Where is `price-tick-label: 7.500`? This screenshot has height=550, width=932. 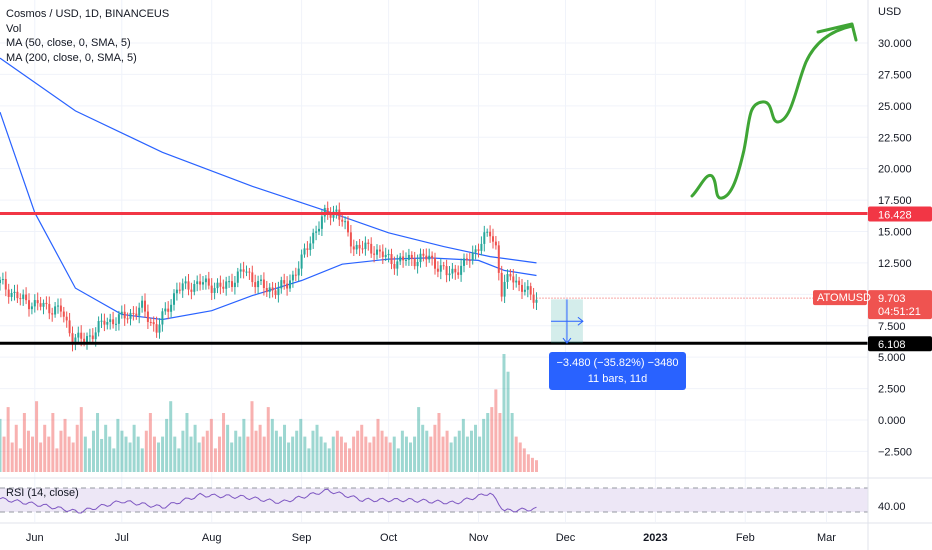 price-tick-label: 7.500 is located at coordinates (892, 327).